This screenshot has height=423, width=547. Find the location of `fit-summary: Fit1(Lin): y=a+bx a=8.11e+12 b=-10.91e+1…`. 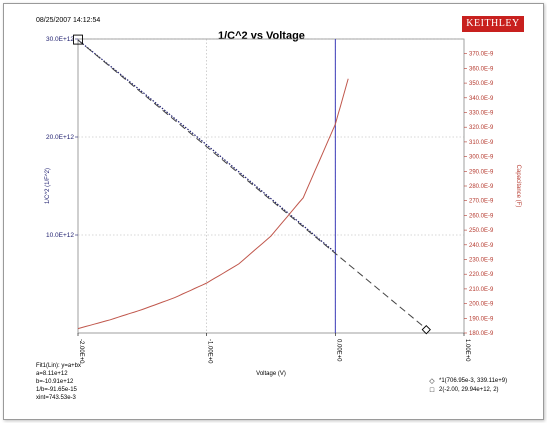

fit-summary: Fit1(Lin): y=a+bx a=8.11e+12 b=-10.91e+1… is located at coordinates (58, 382).